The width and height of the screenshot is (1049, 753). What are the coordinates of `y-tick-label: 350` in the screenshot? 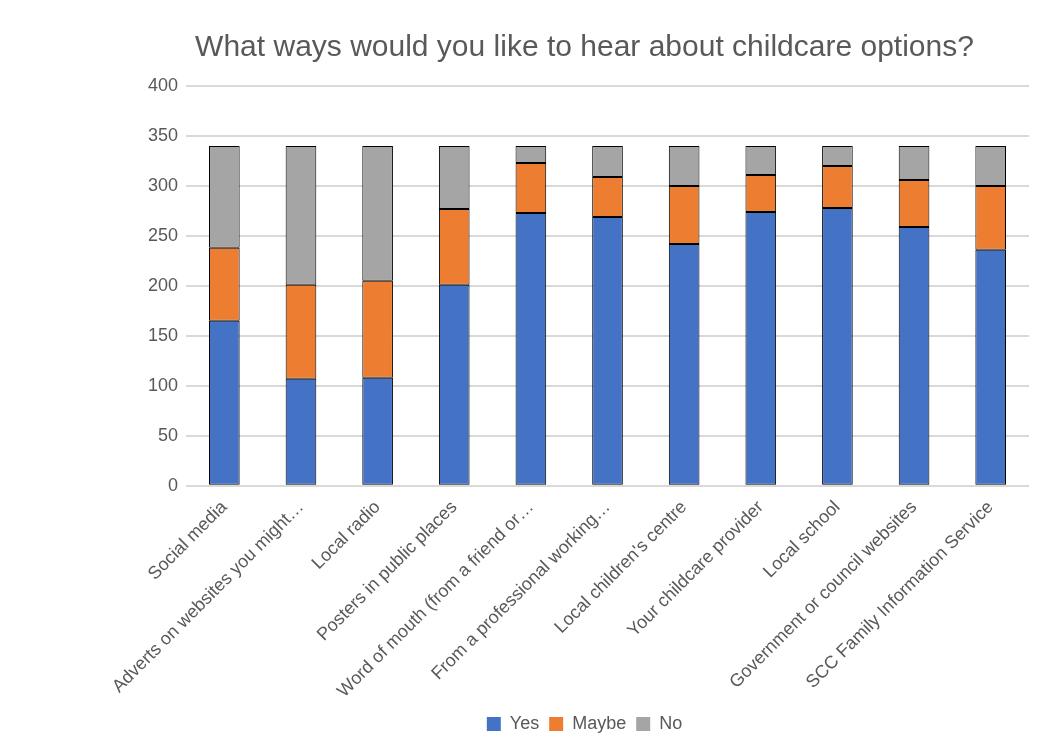 It's located at (163, 134).